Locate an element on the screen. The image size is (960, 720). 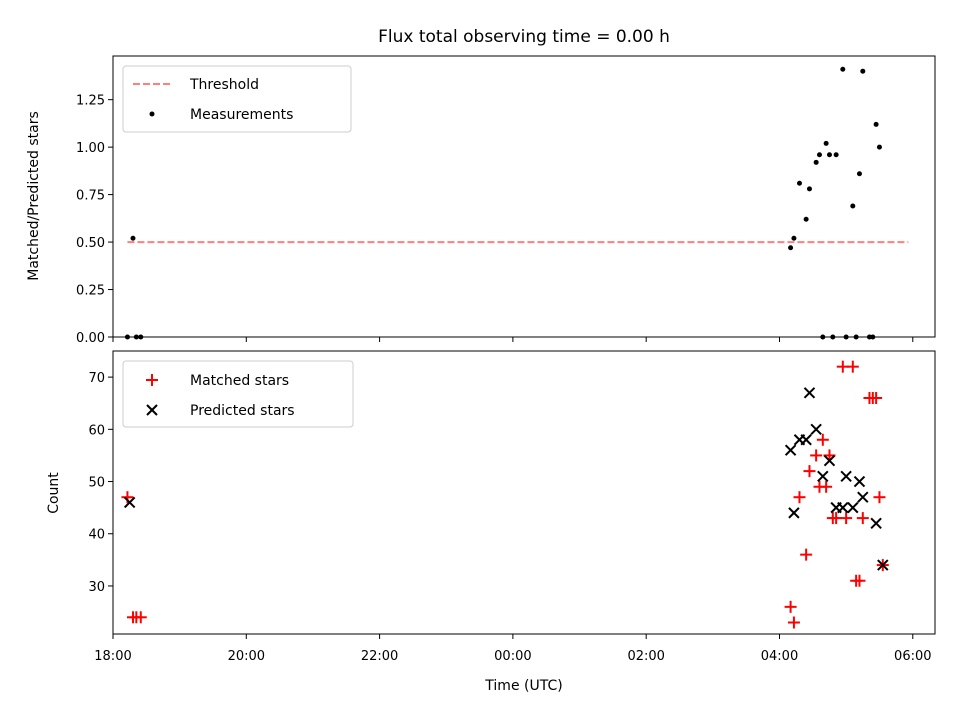
y-tick-label: 0.00 is located at coordinates (90, 338).